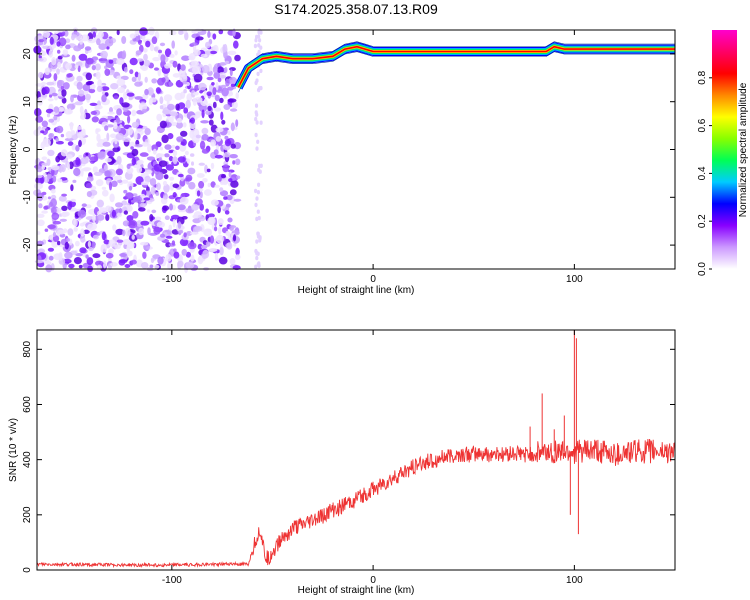 This screenshot has width=750, height=600. I want to click on y-tick-label: 800, so click(27, 349).